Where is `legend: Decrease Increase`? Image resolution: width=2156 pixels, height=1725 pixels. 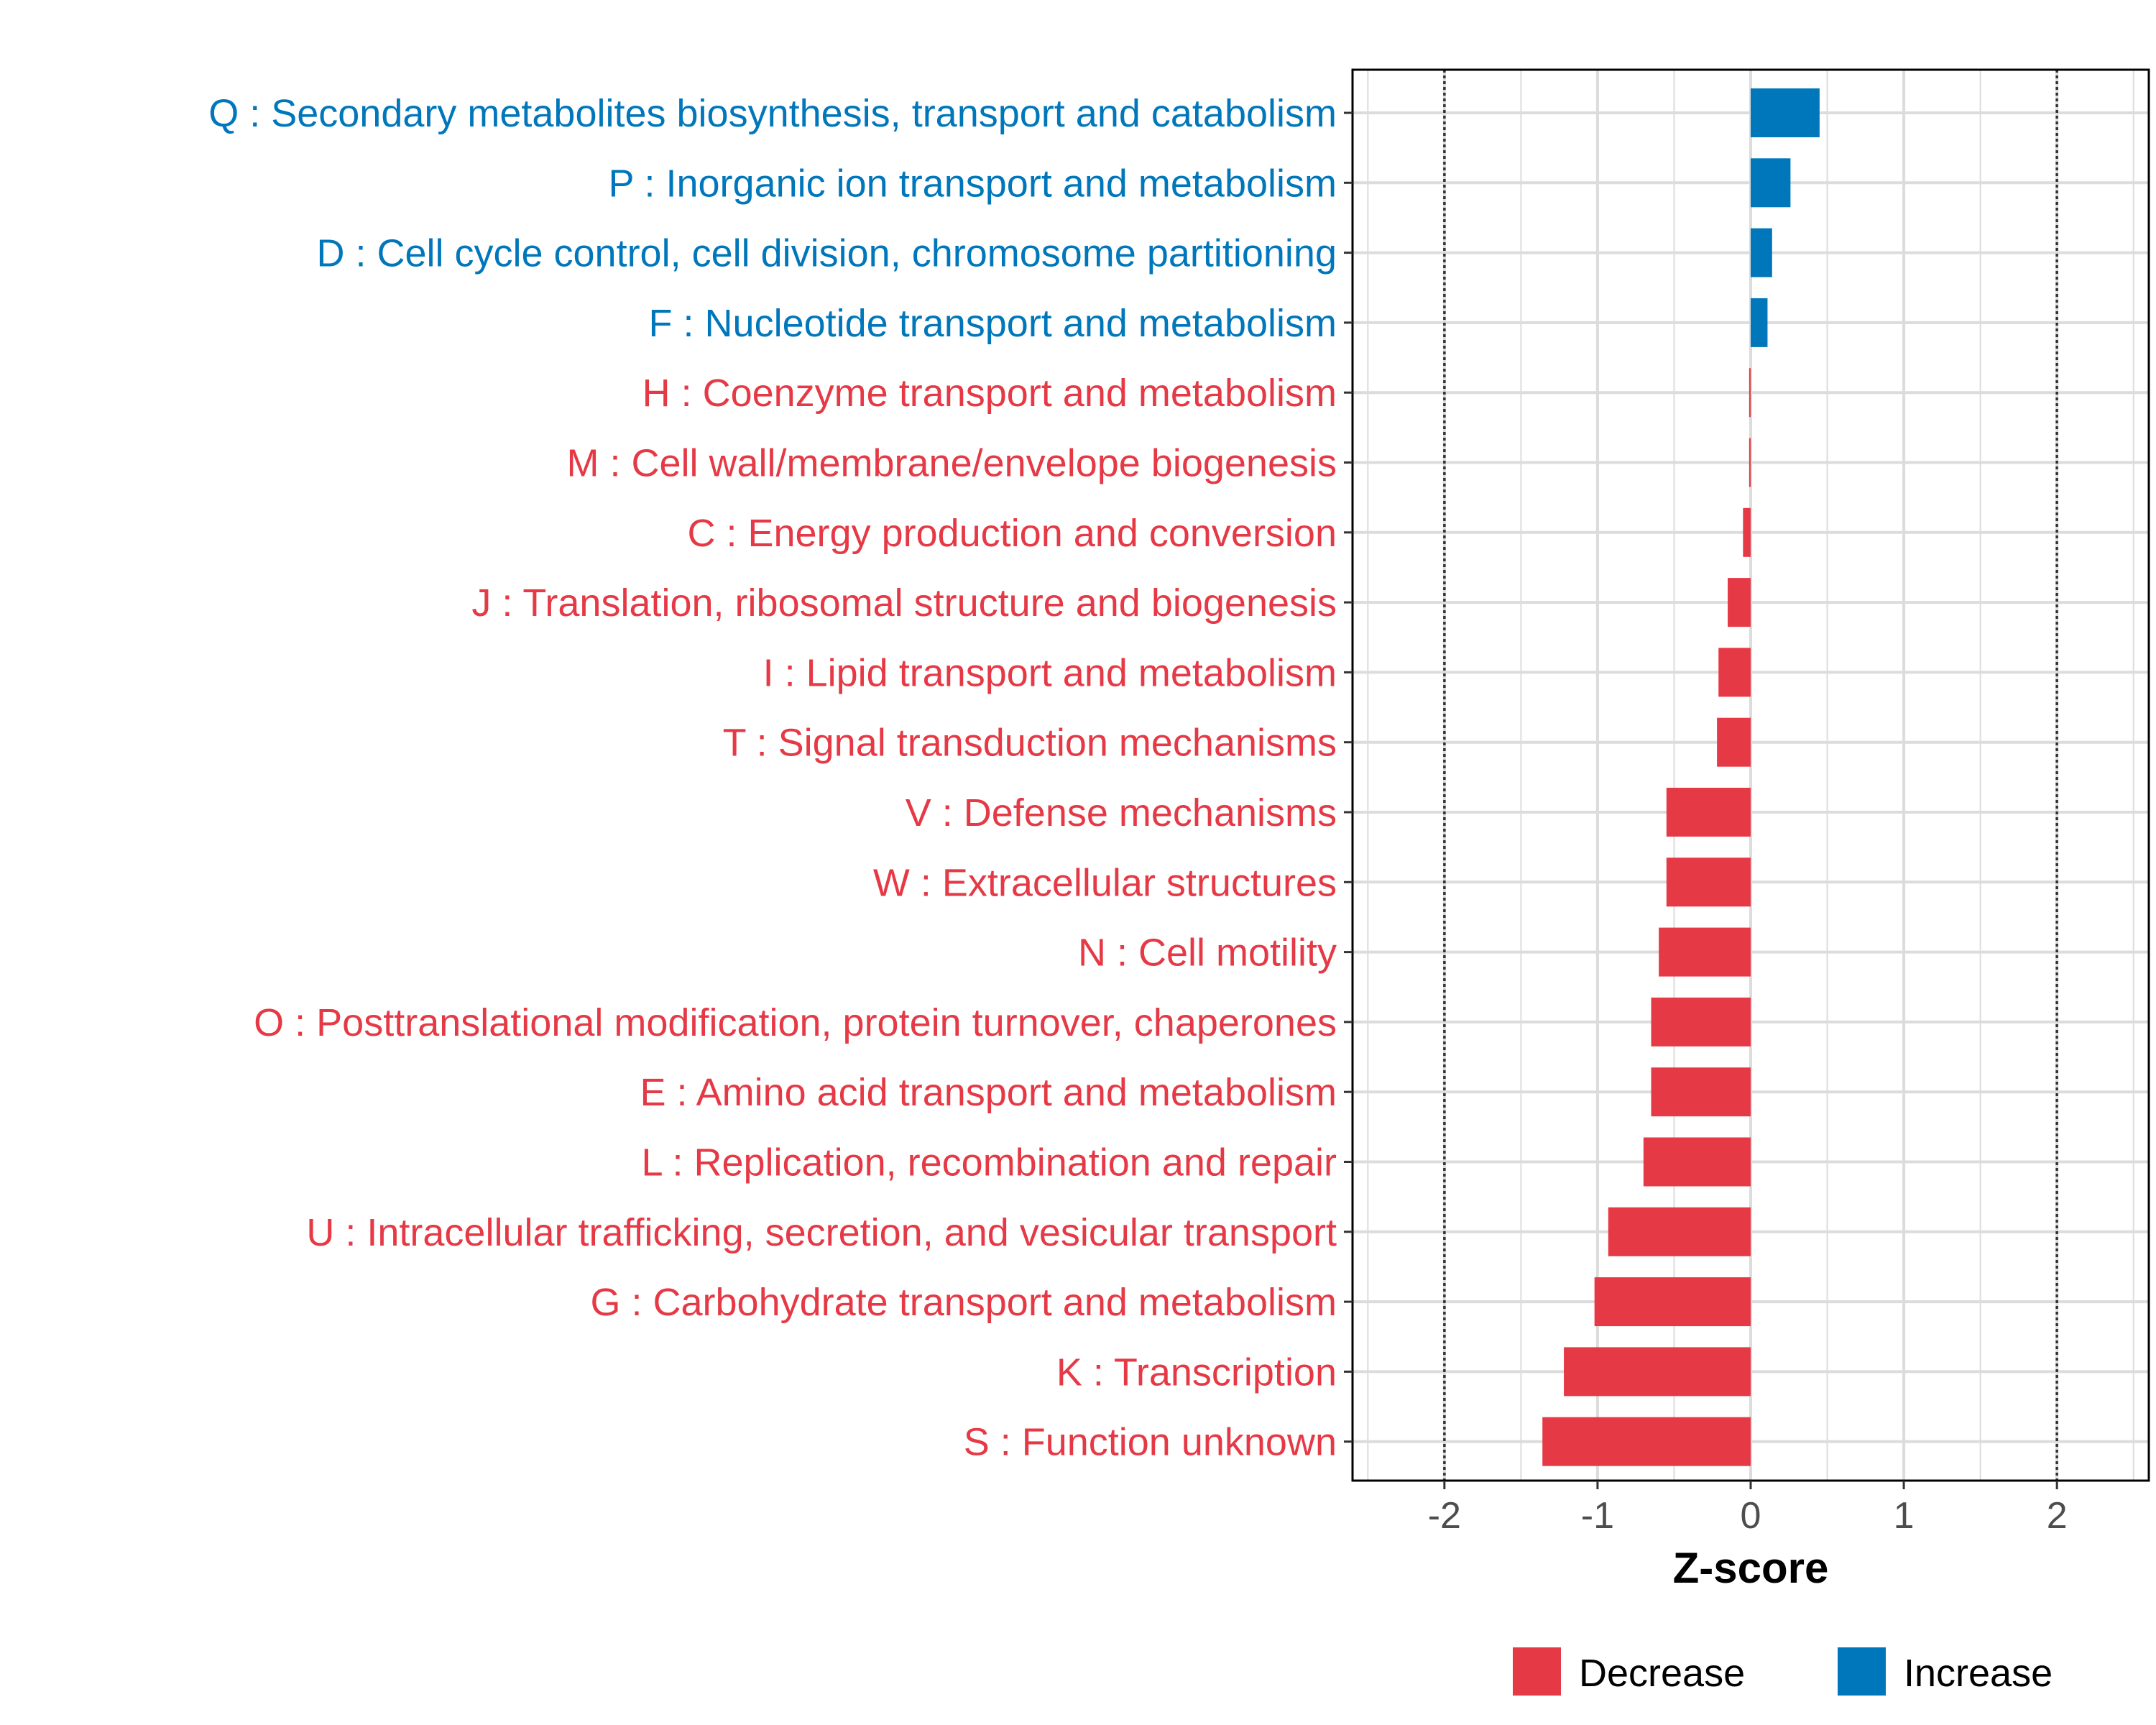 legend: Decrease Increase is located at coordinates (1783, 1671).